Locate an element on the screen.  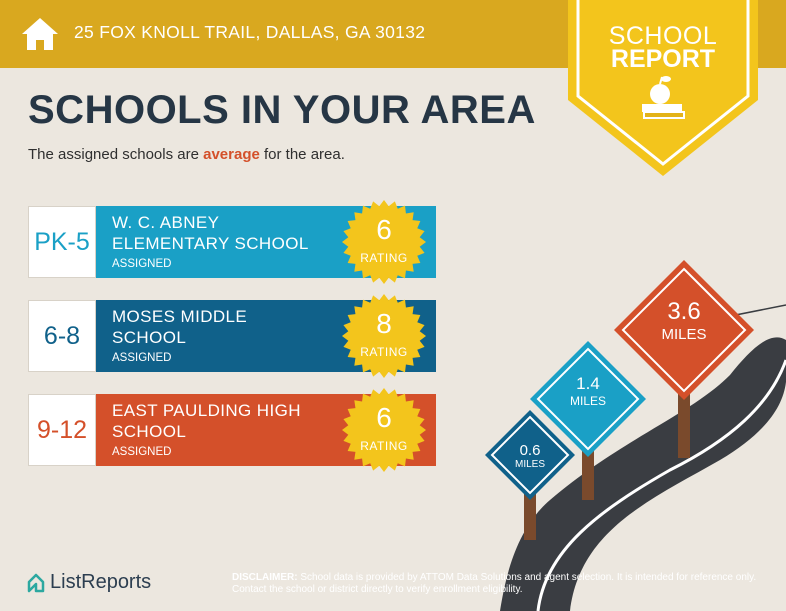
distance-label-0: 0.6 MILES is located at coordinates (530, 456).